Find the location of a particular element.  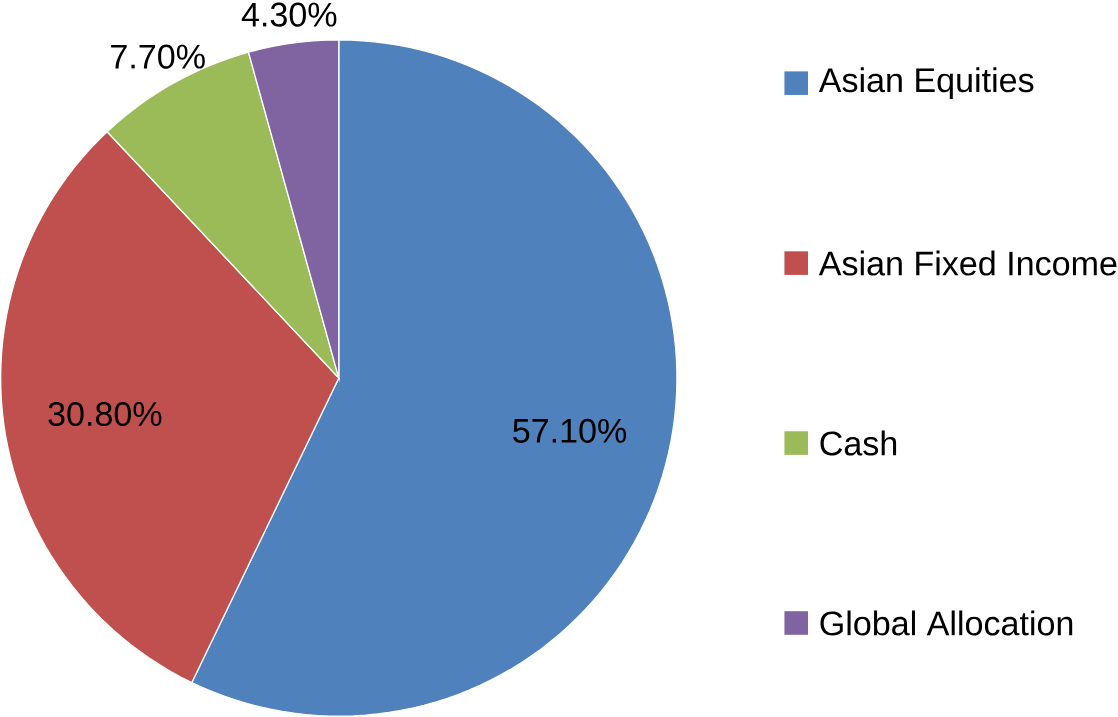

data-label: 30.80% is located at coordinates (105, 414).